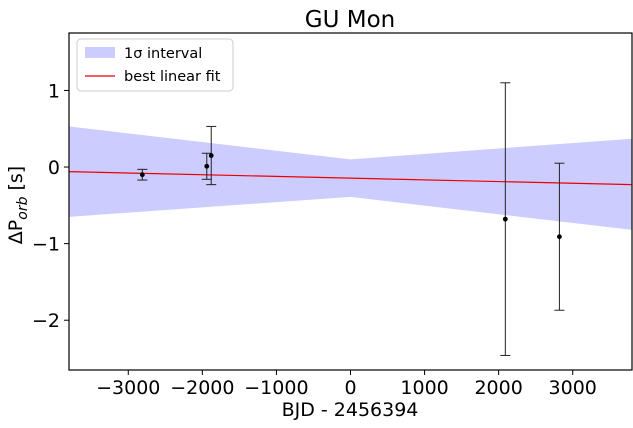 This screenshot has width=633, height=428. What do you see at coordinates (163, 54) in the screenshot?
I see `legend-interval-label: 1σ interval` at bounding box center [163, 54].